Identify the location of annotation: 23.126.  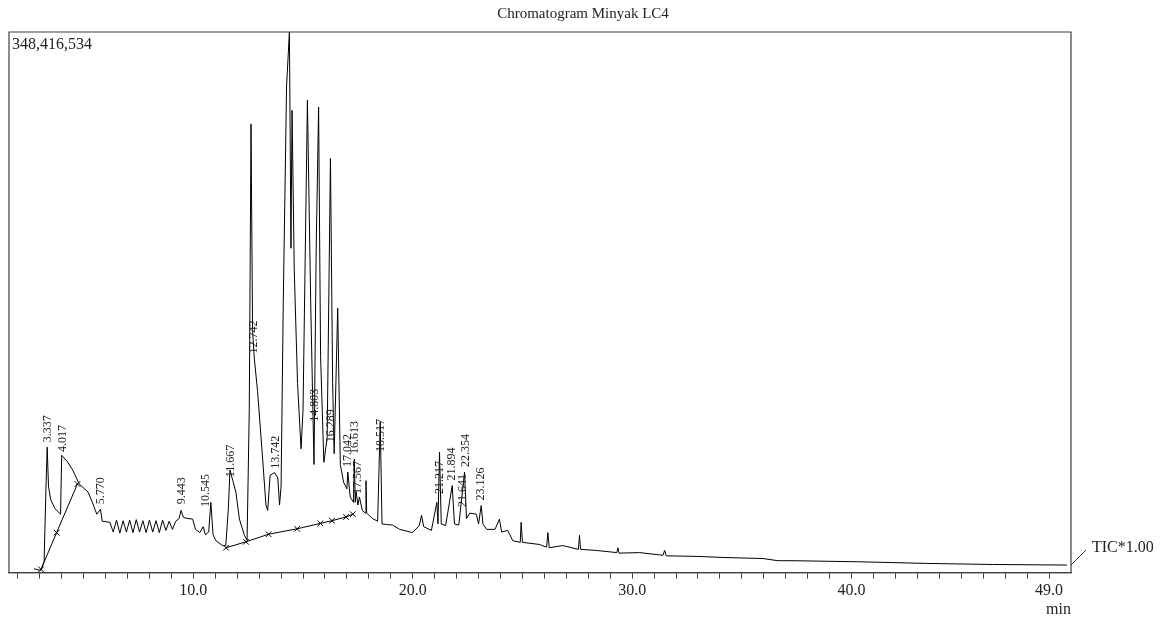
(480, 484).